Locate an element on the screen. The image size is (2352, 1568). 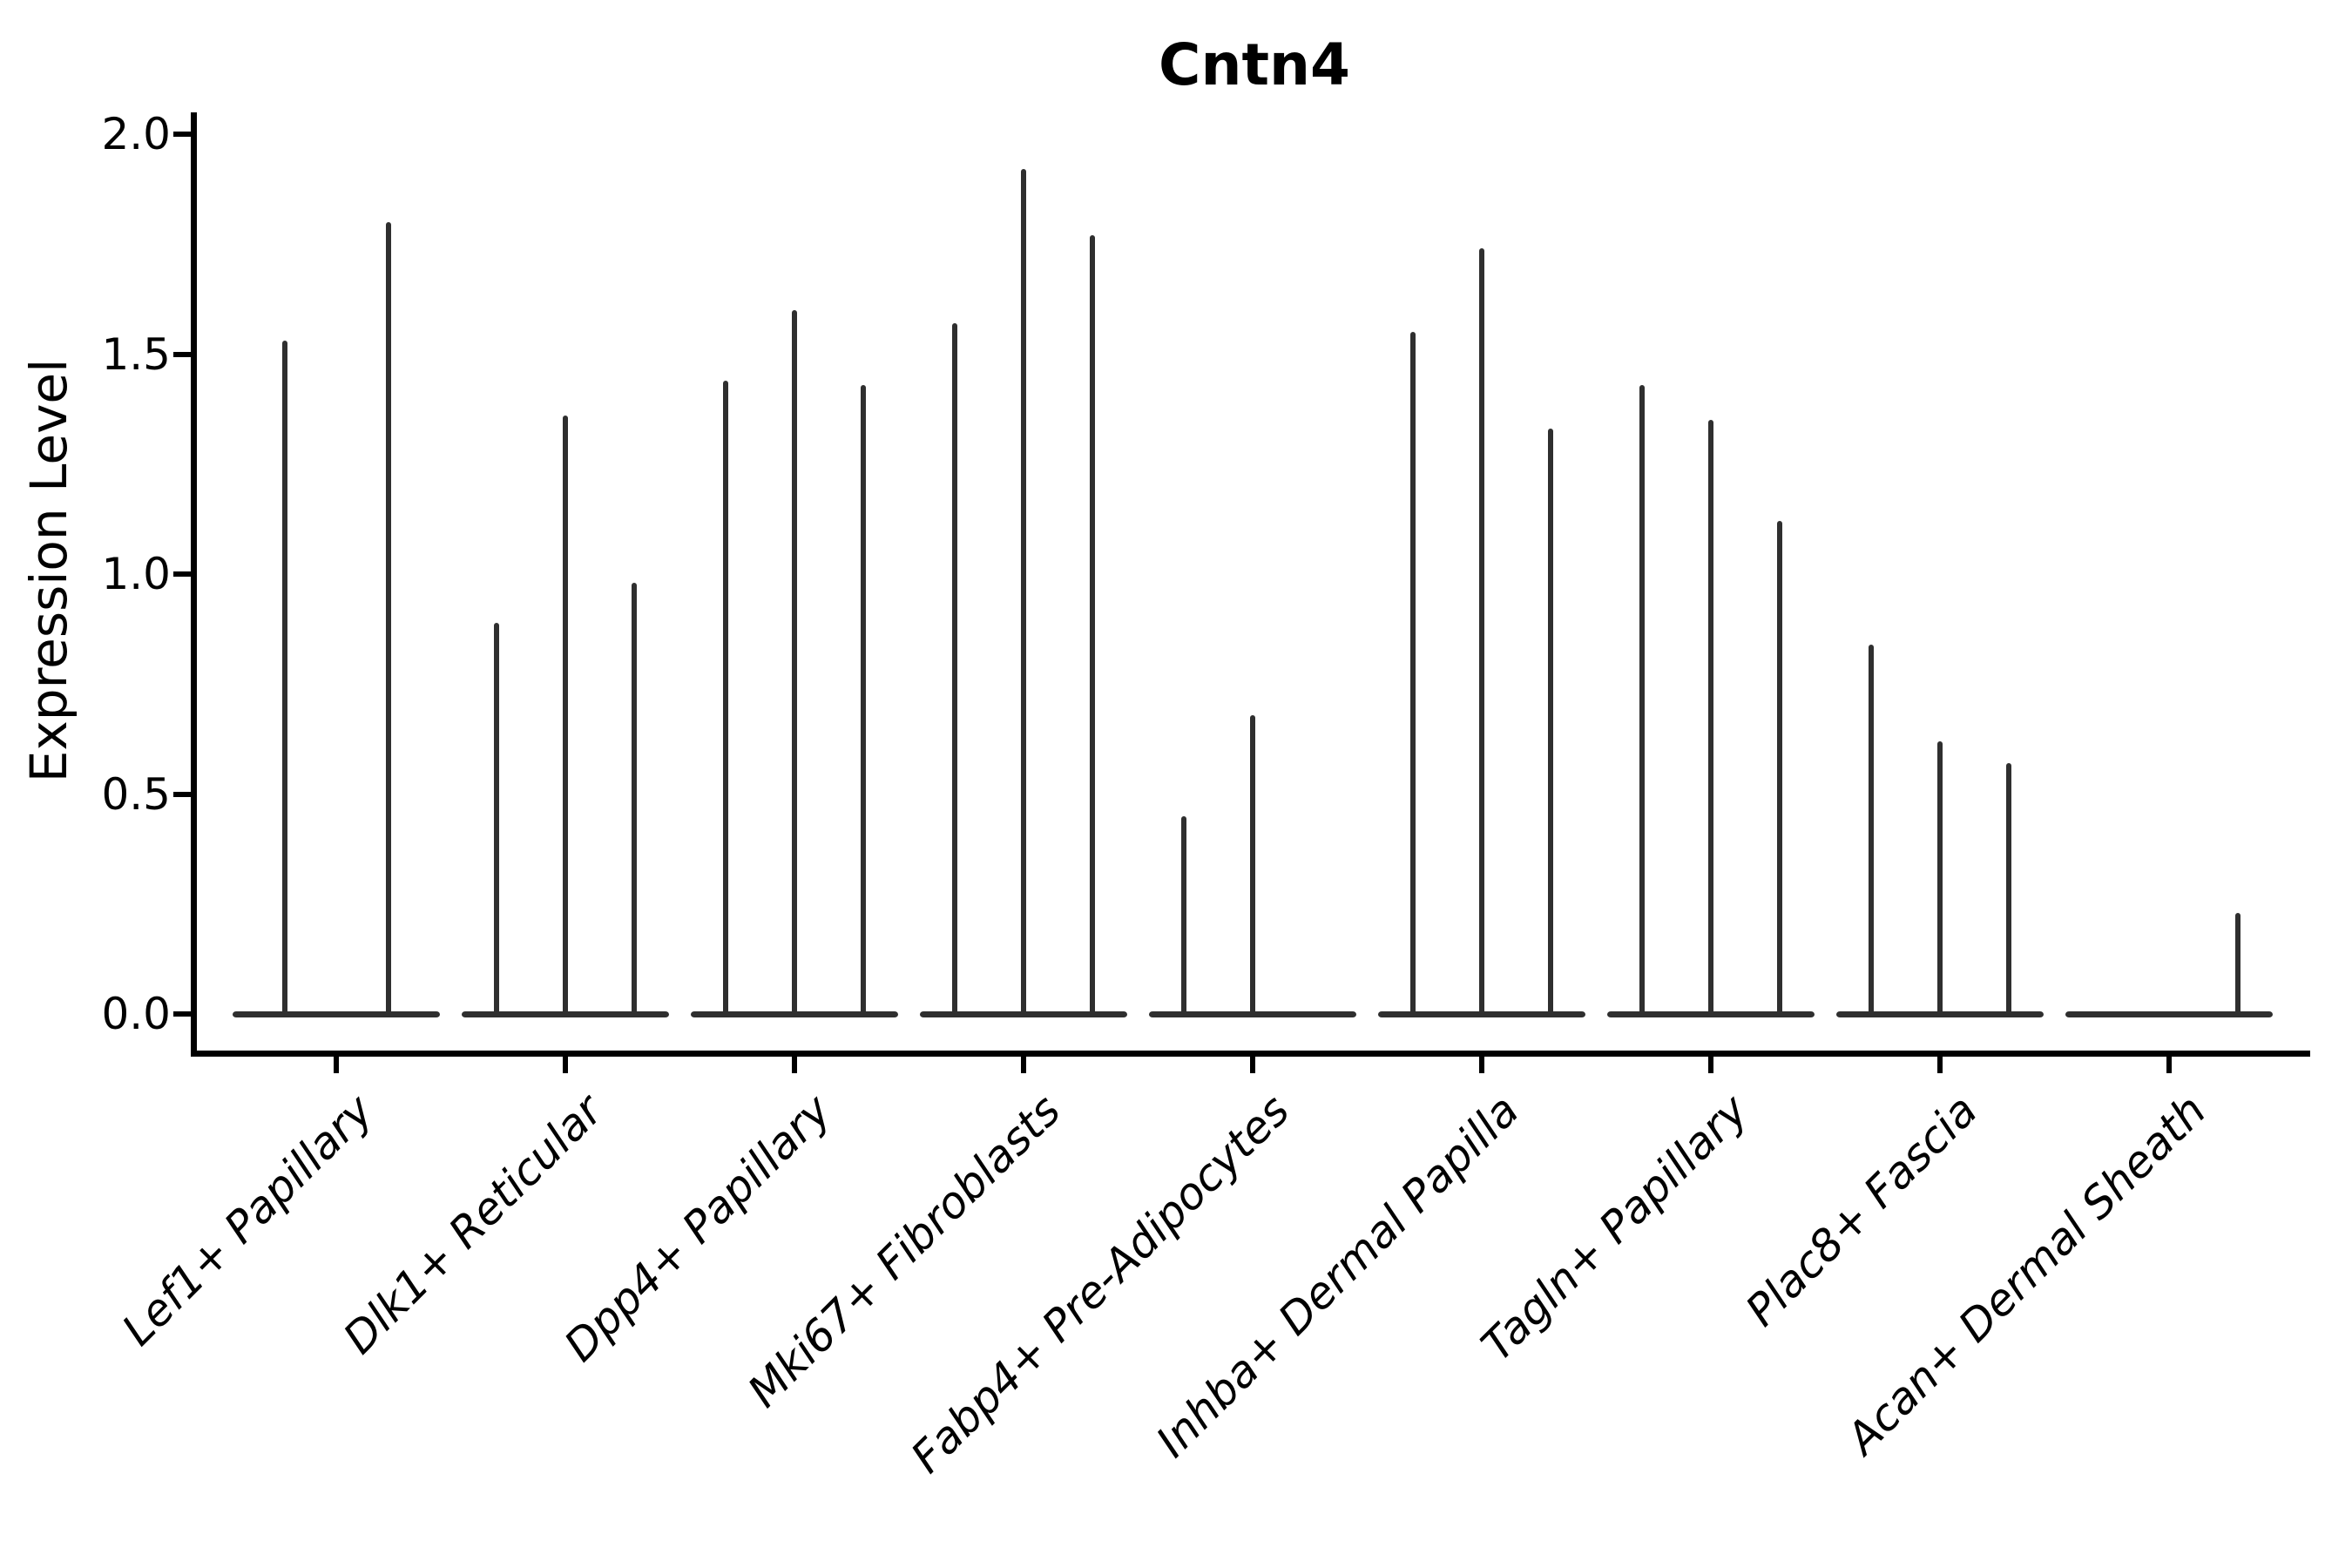
x-tick-label: Lef1+ Papillary is located at coordinates (247, 1220).